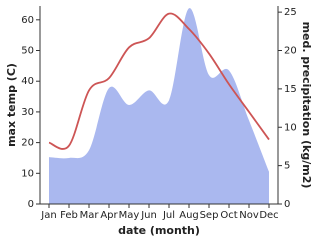 The image size is (320, 242). What do you see at coordinates (249, 215) in the screenshot?
I see `x-tick-label: Nov` at bounding box center [249, 215].